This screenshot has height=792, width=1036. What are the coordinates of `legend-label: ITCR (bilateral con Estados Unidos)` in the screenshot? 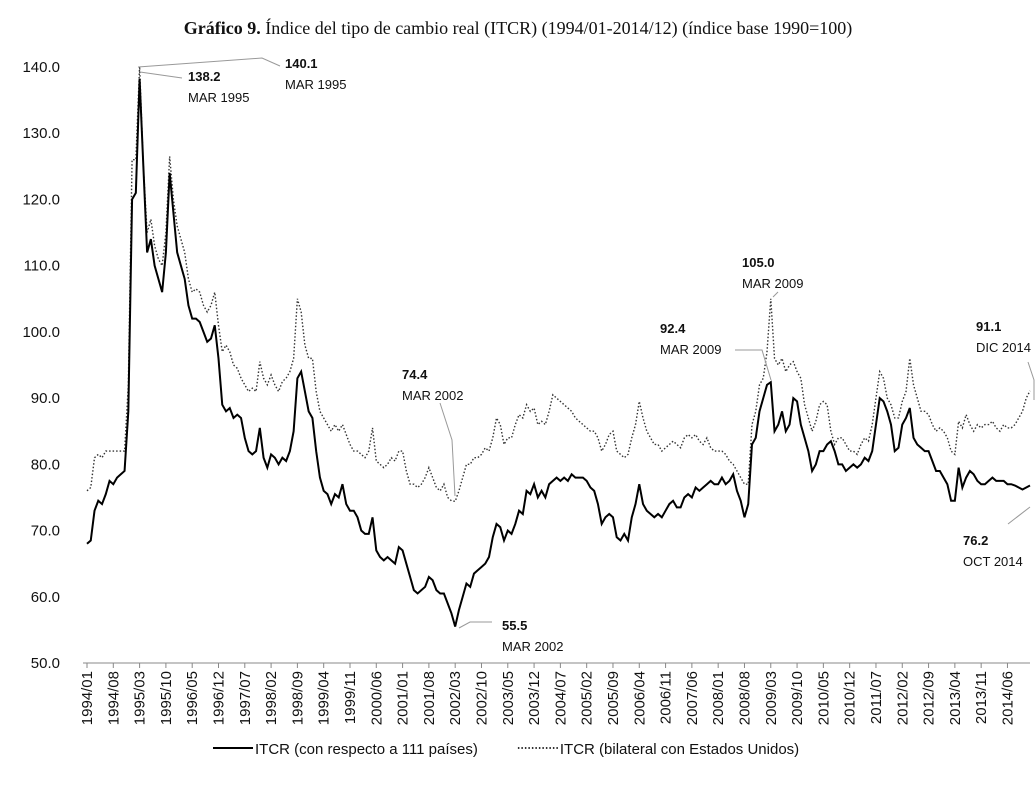 It's located at (679, 749).